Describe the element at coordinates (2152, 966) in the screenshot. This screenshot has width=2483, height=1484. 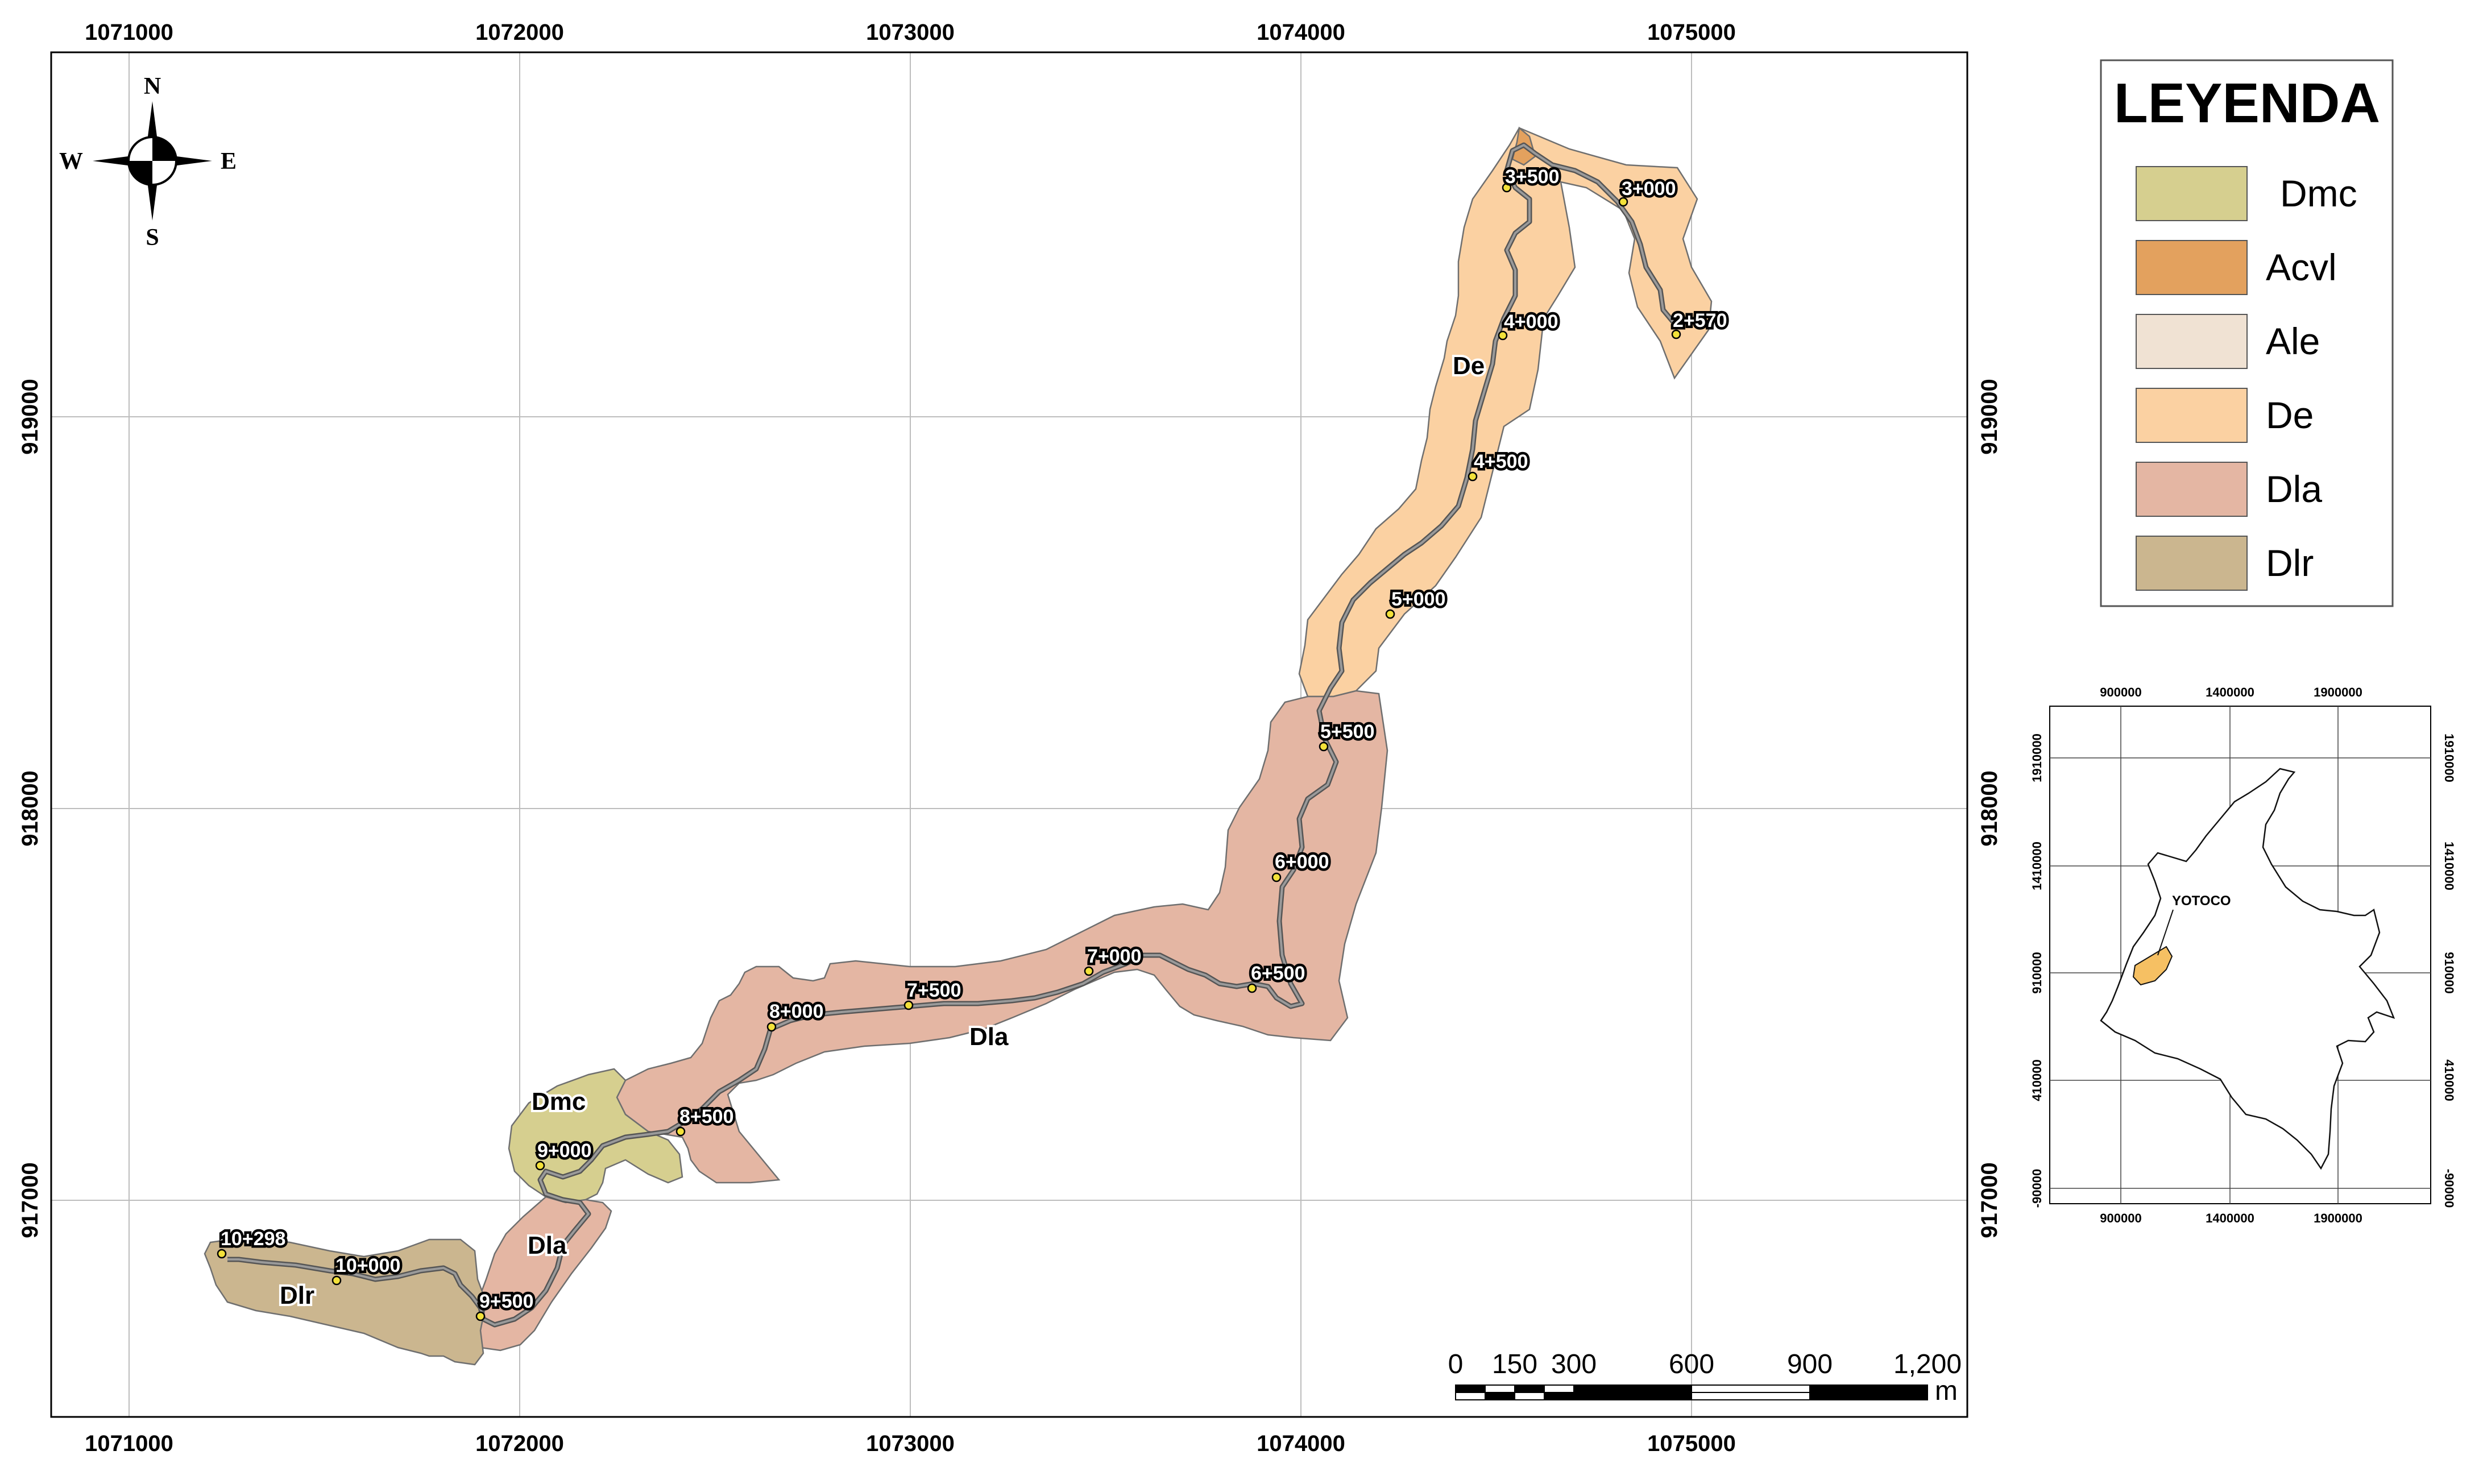
I see `yotoco-area` at that location.